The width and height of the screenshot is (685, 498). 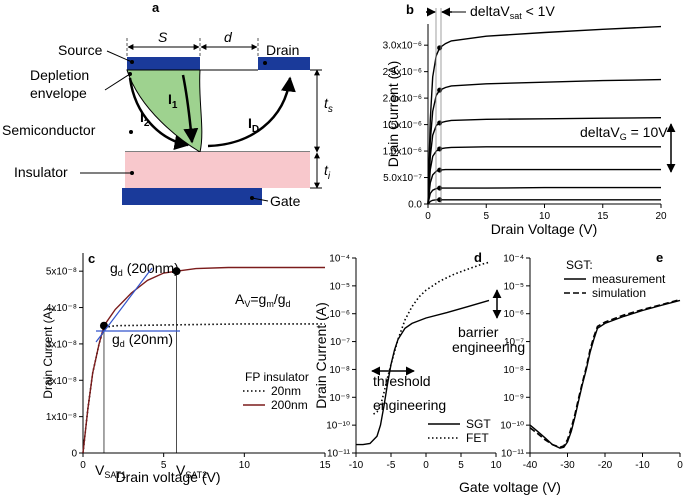 I want to click on legend-label: measurement, so click(x=629, y=279).